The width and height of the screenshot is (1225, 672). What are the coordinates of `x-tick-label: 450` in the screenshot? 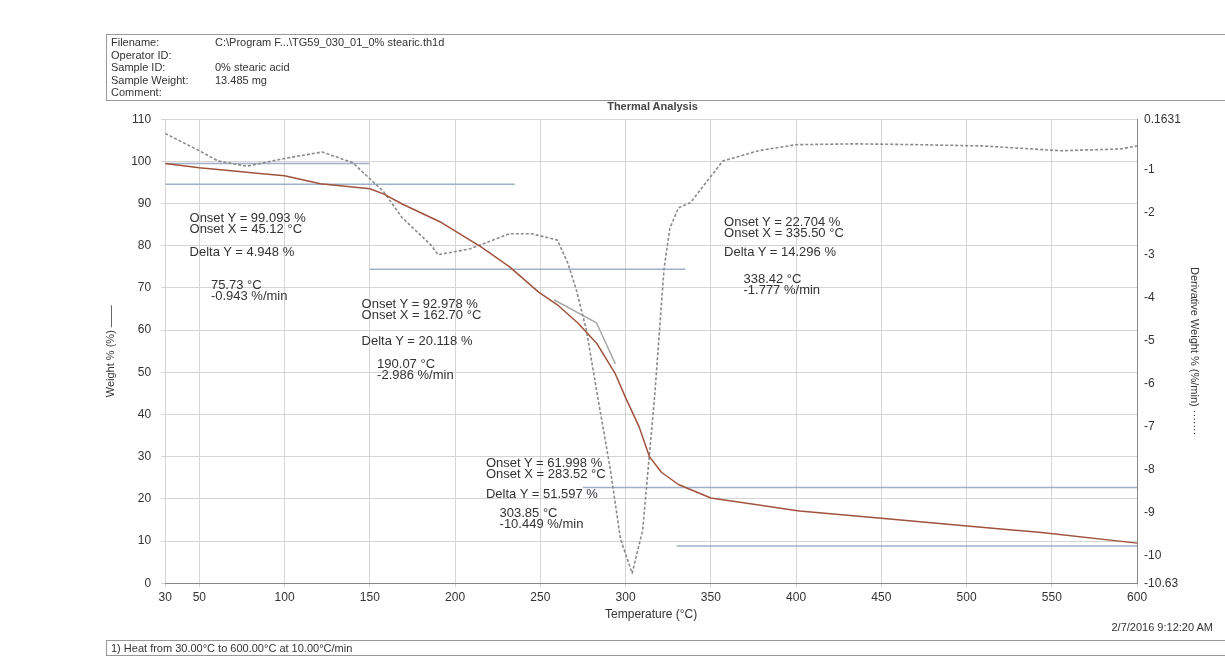 It's located at (881, 596).